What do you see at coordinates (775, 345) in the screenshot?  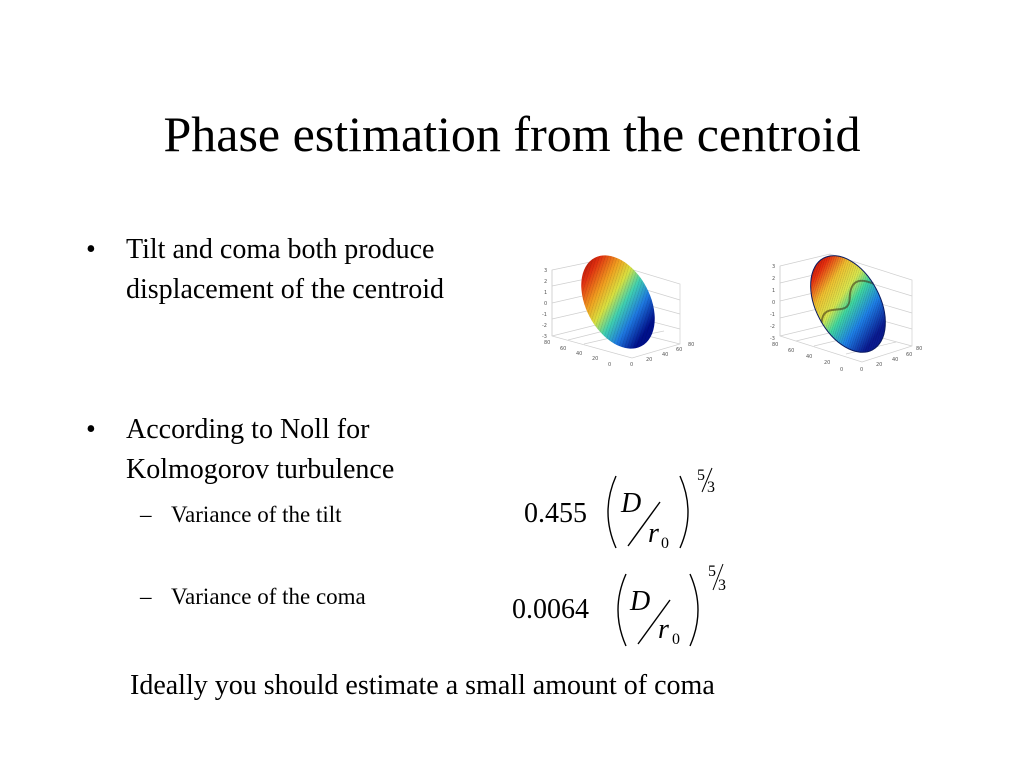 I see `coma-ztick: 80` at bounding box center [775, 345].